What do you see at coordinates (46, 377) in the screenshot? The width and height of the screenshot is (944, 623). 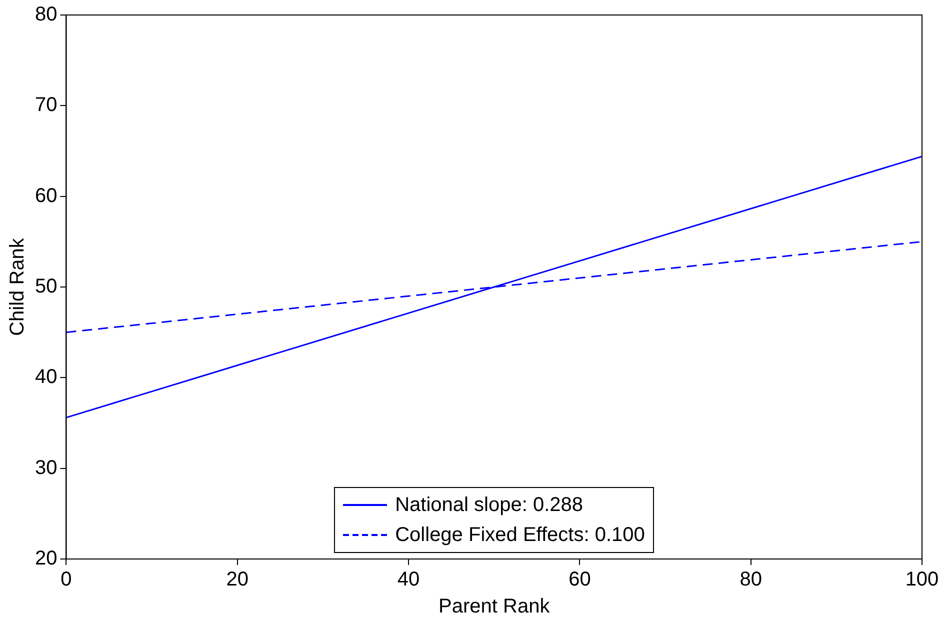 I see `y-tick-label: 40` at bounding box center [46, 377].